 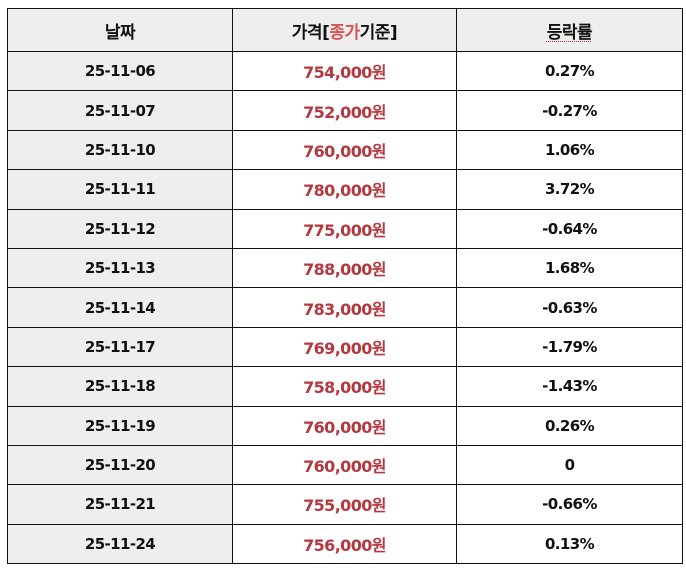 I want to click on date-cell: 25-11-19, so click(x=120, y=425).